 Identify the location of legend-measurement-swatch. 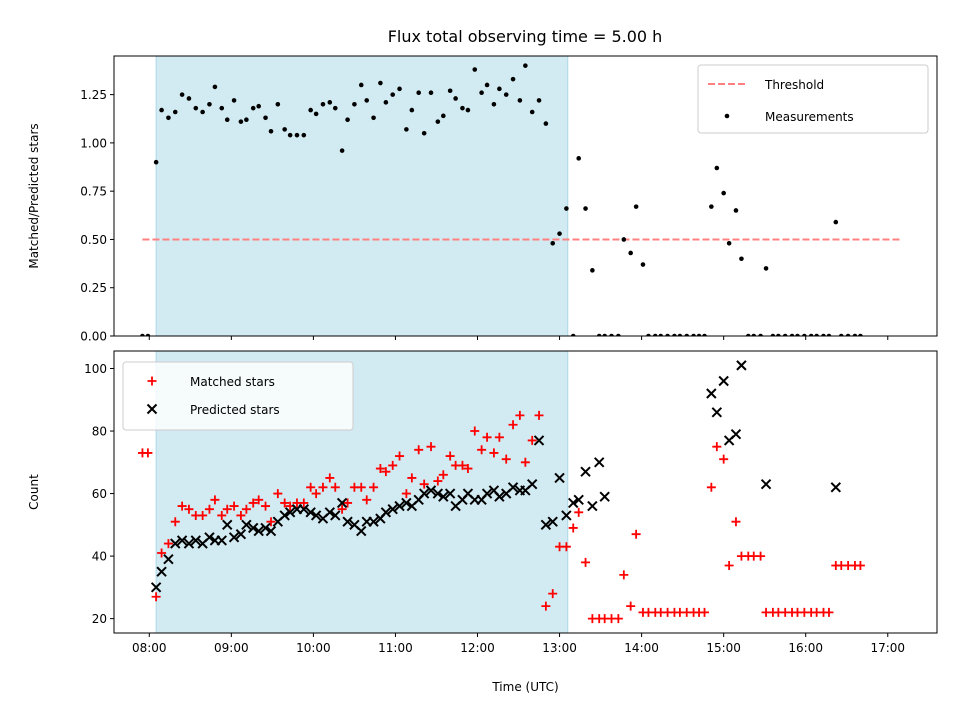
(727, 116).